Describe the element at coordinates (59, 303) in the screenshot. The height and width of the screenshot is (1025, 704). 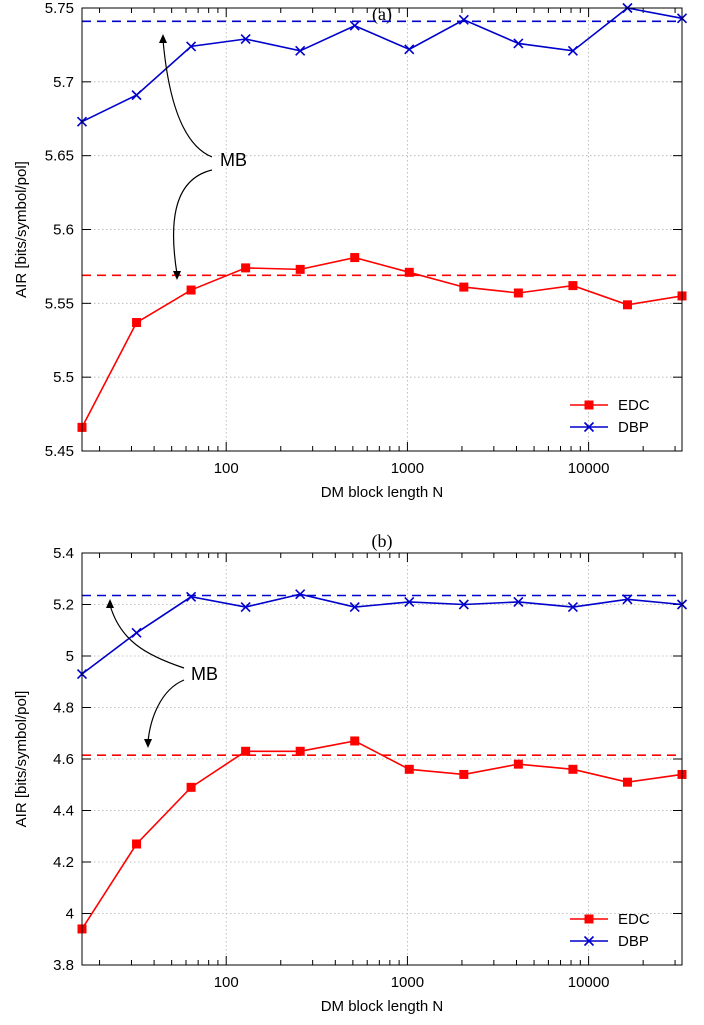
I see `y-tick-label: 5.55` at that location.